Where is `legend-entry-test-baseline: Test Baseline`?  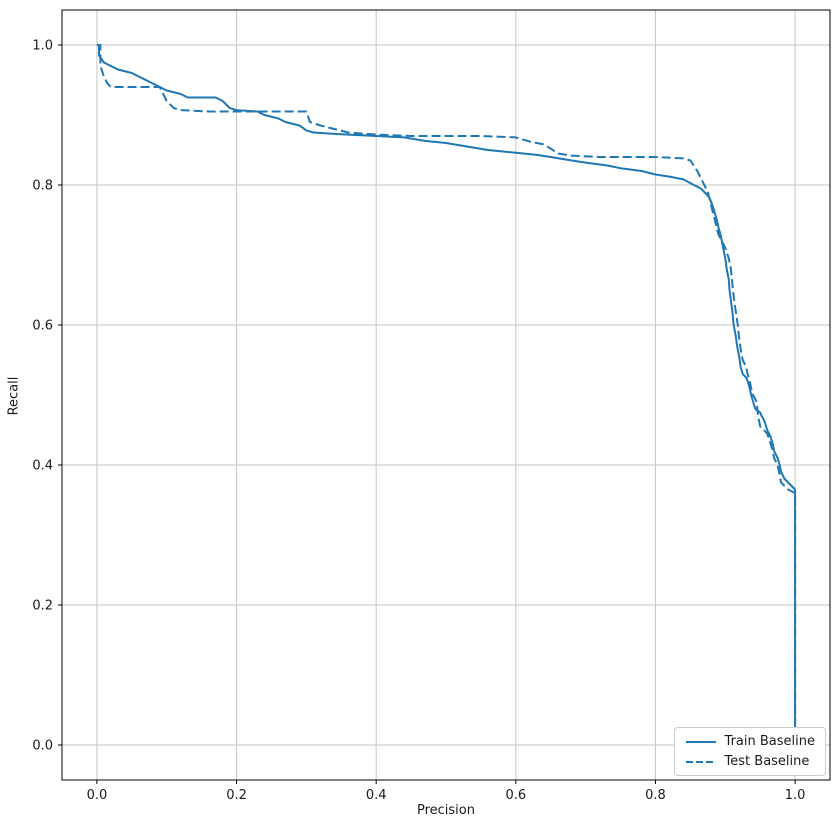
legend-entry-test-baseline: Test Baseline is located at coordinates (750, 761).